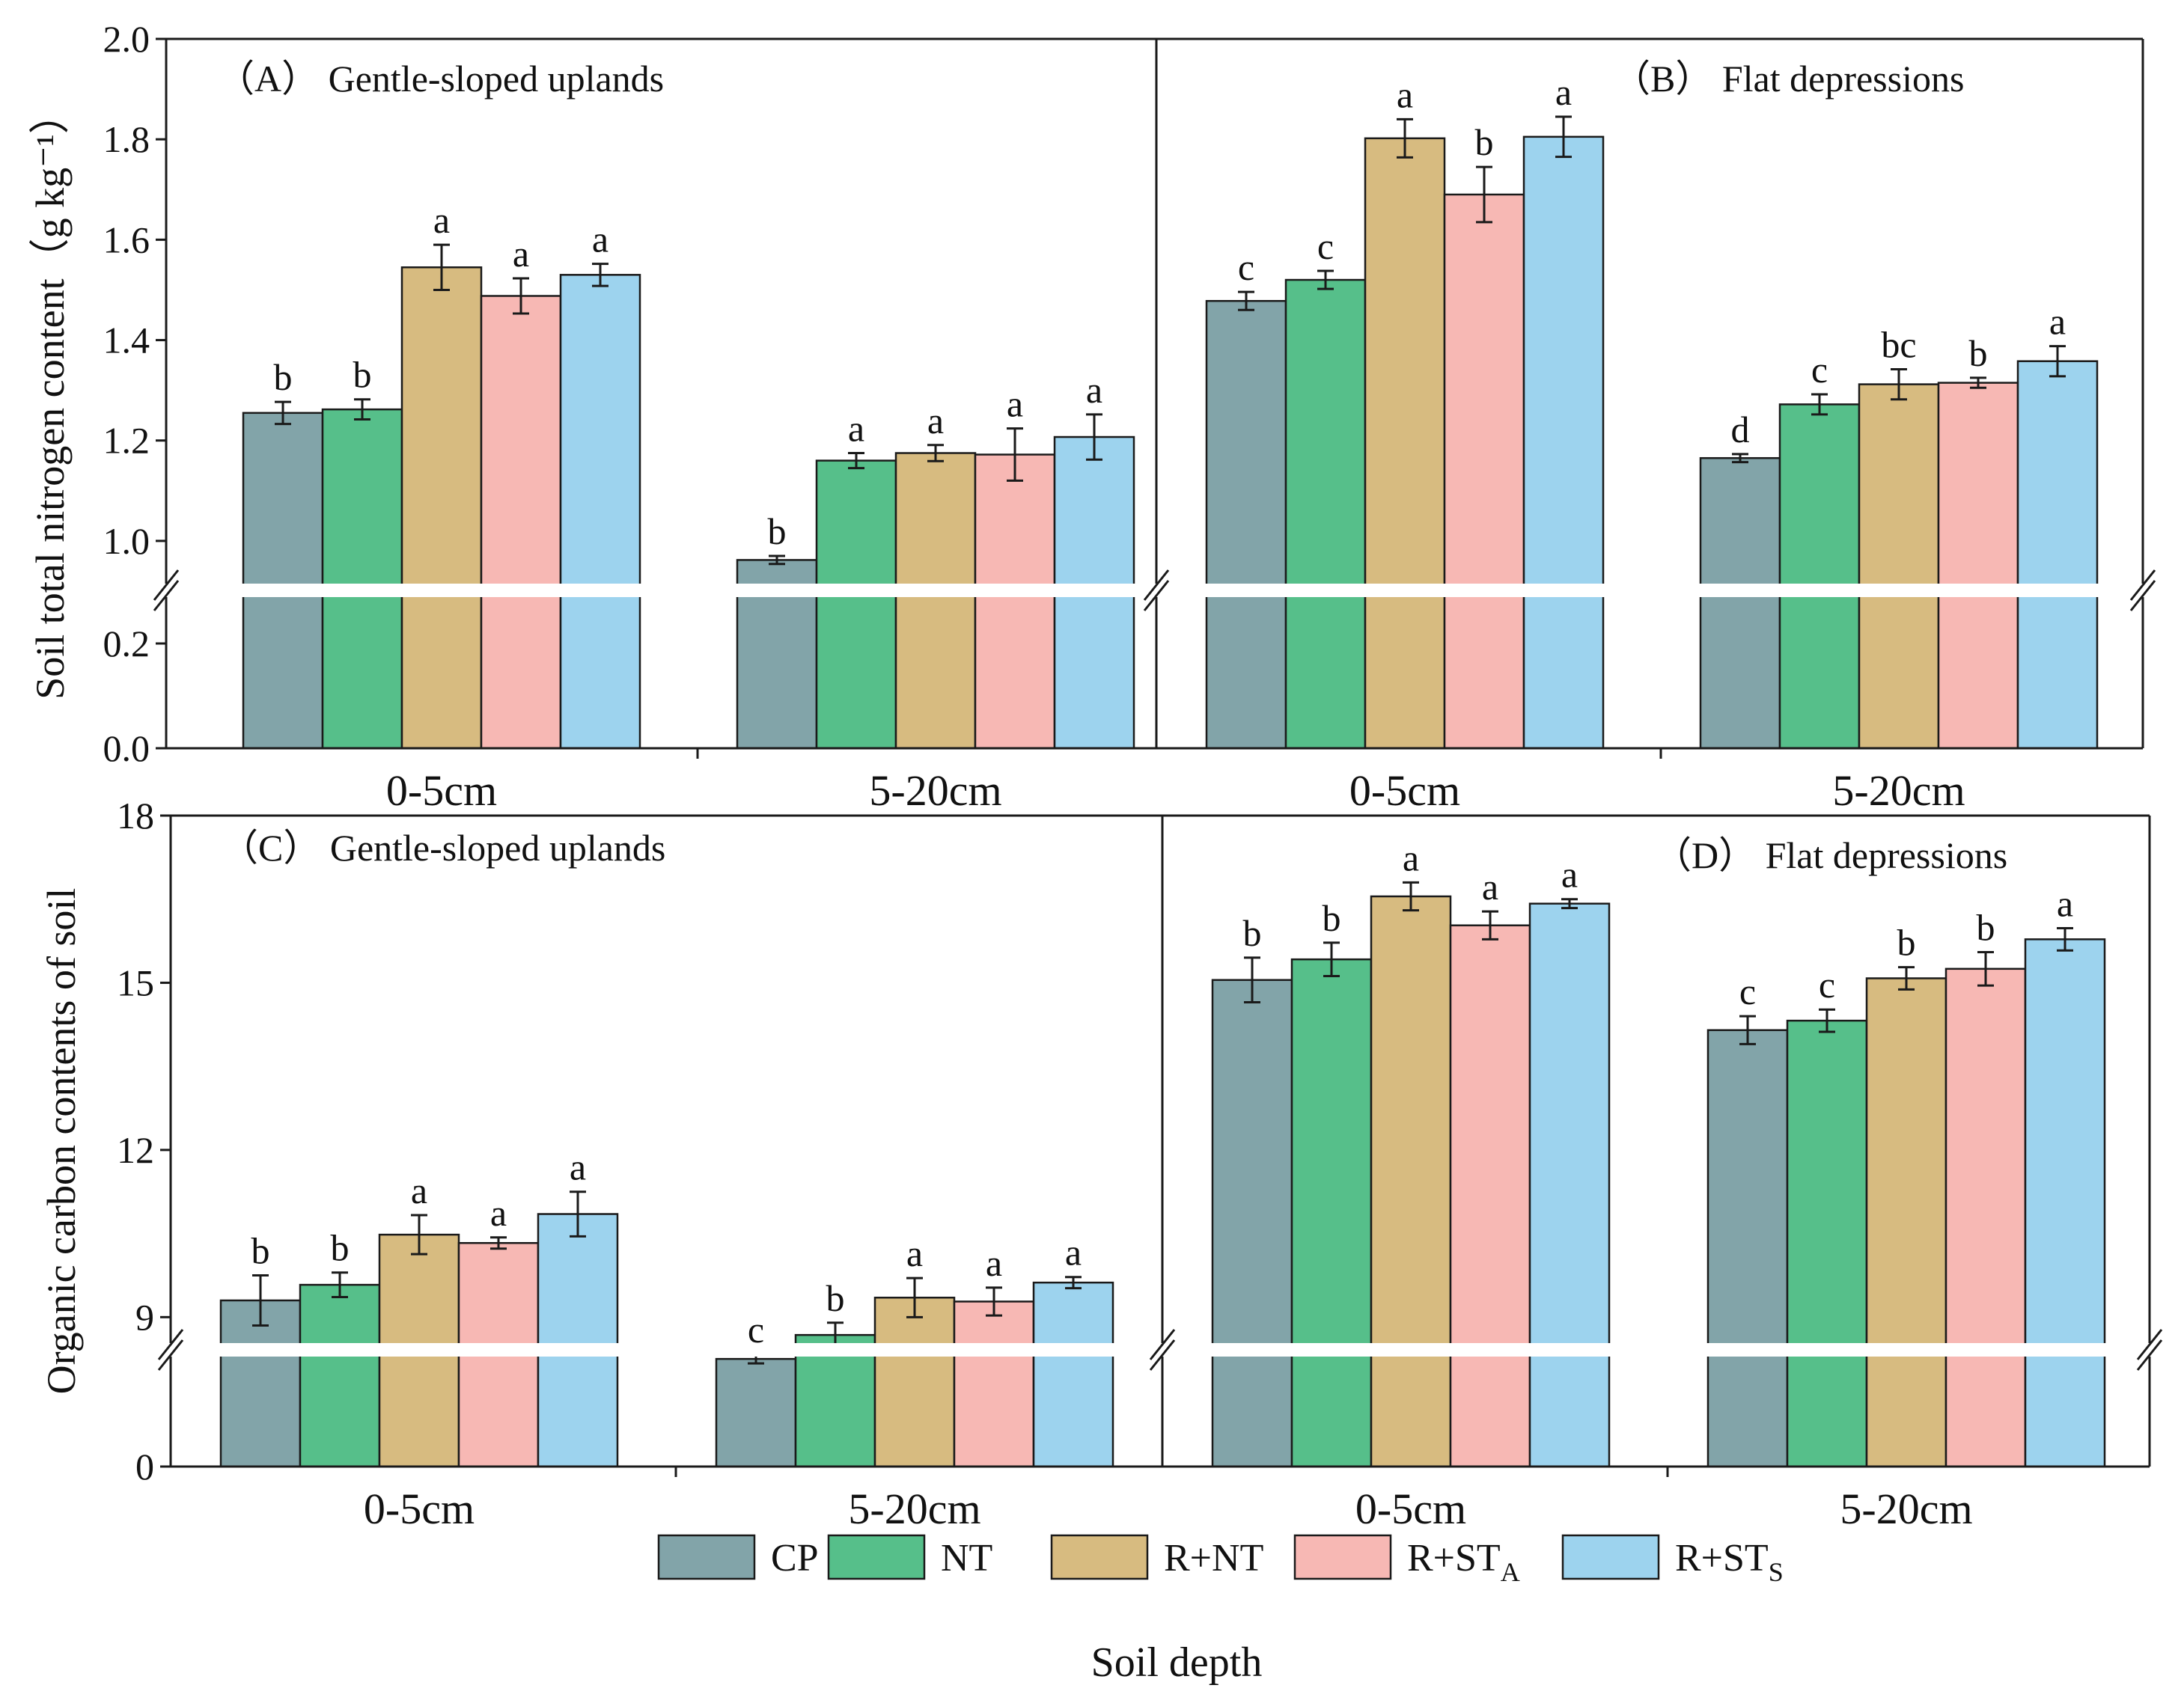 Image resolution: width=2184 pixels, height=1700 pixels. What do you see at coordinates (966, 1558) in the screenshot?
I see `legend-label: NT` at bounding box center [966, 1558].